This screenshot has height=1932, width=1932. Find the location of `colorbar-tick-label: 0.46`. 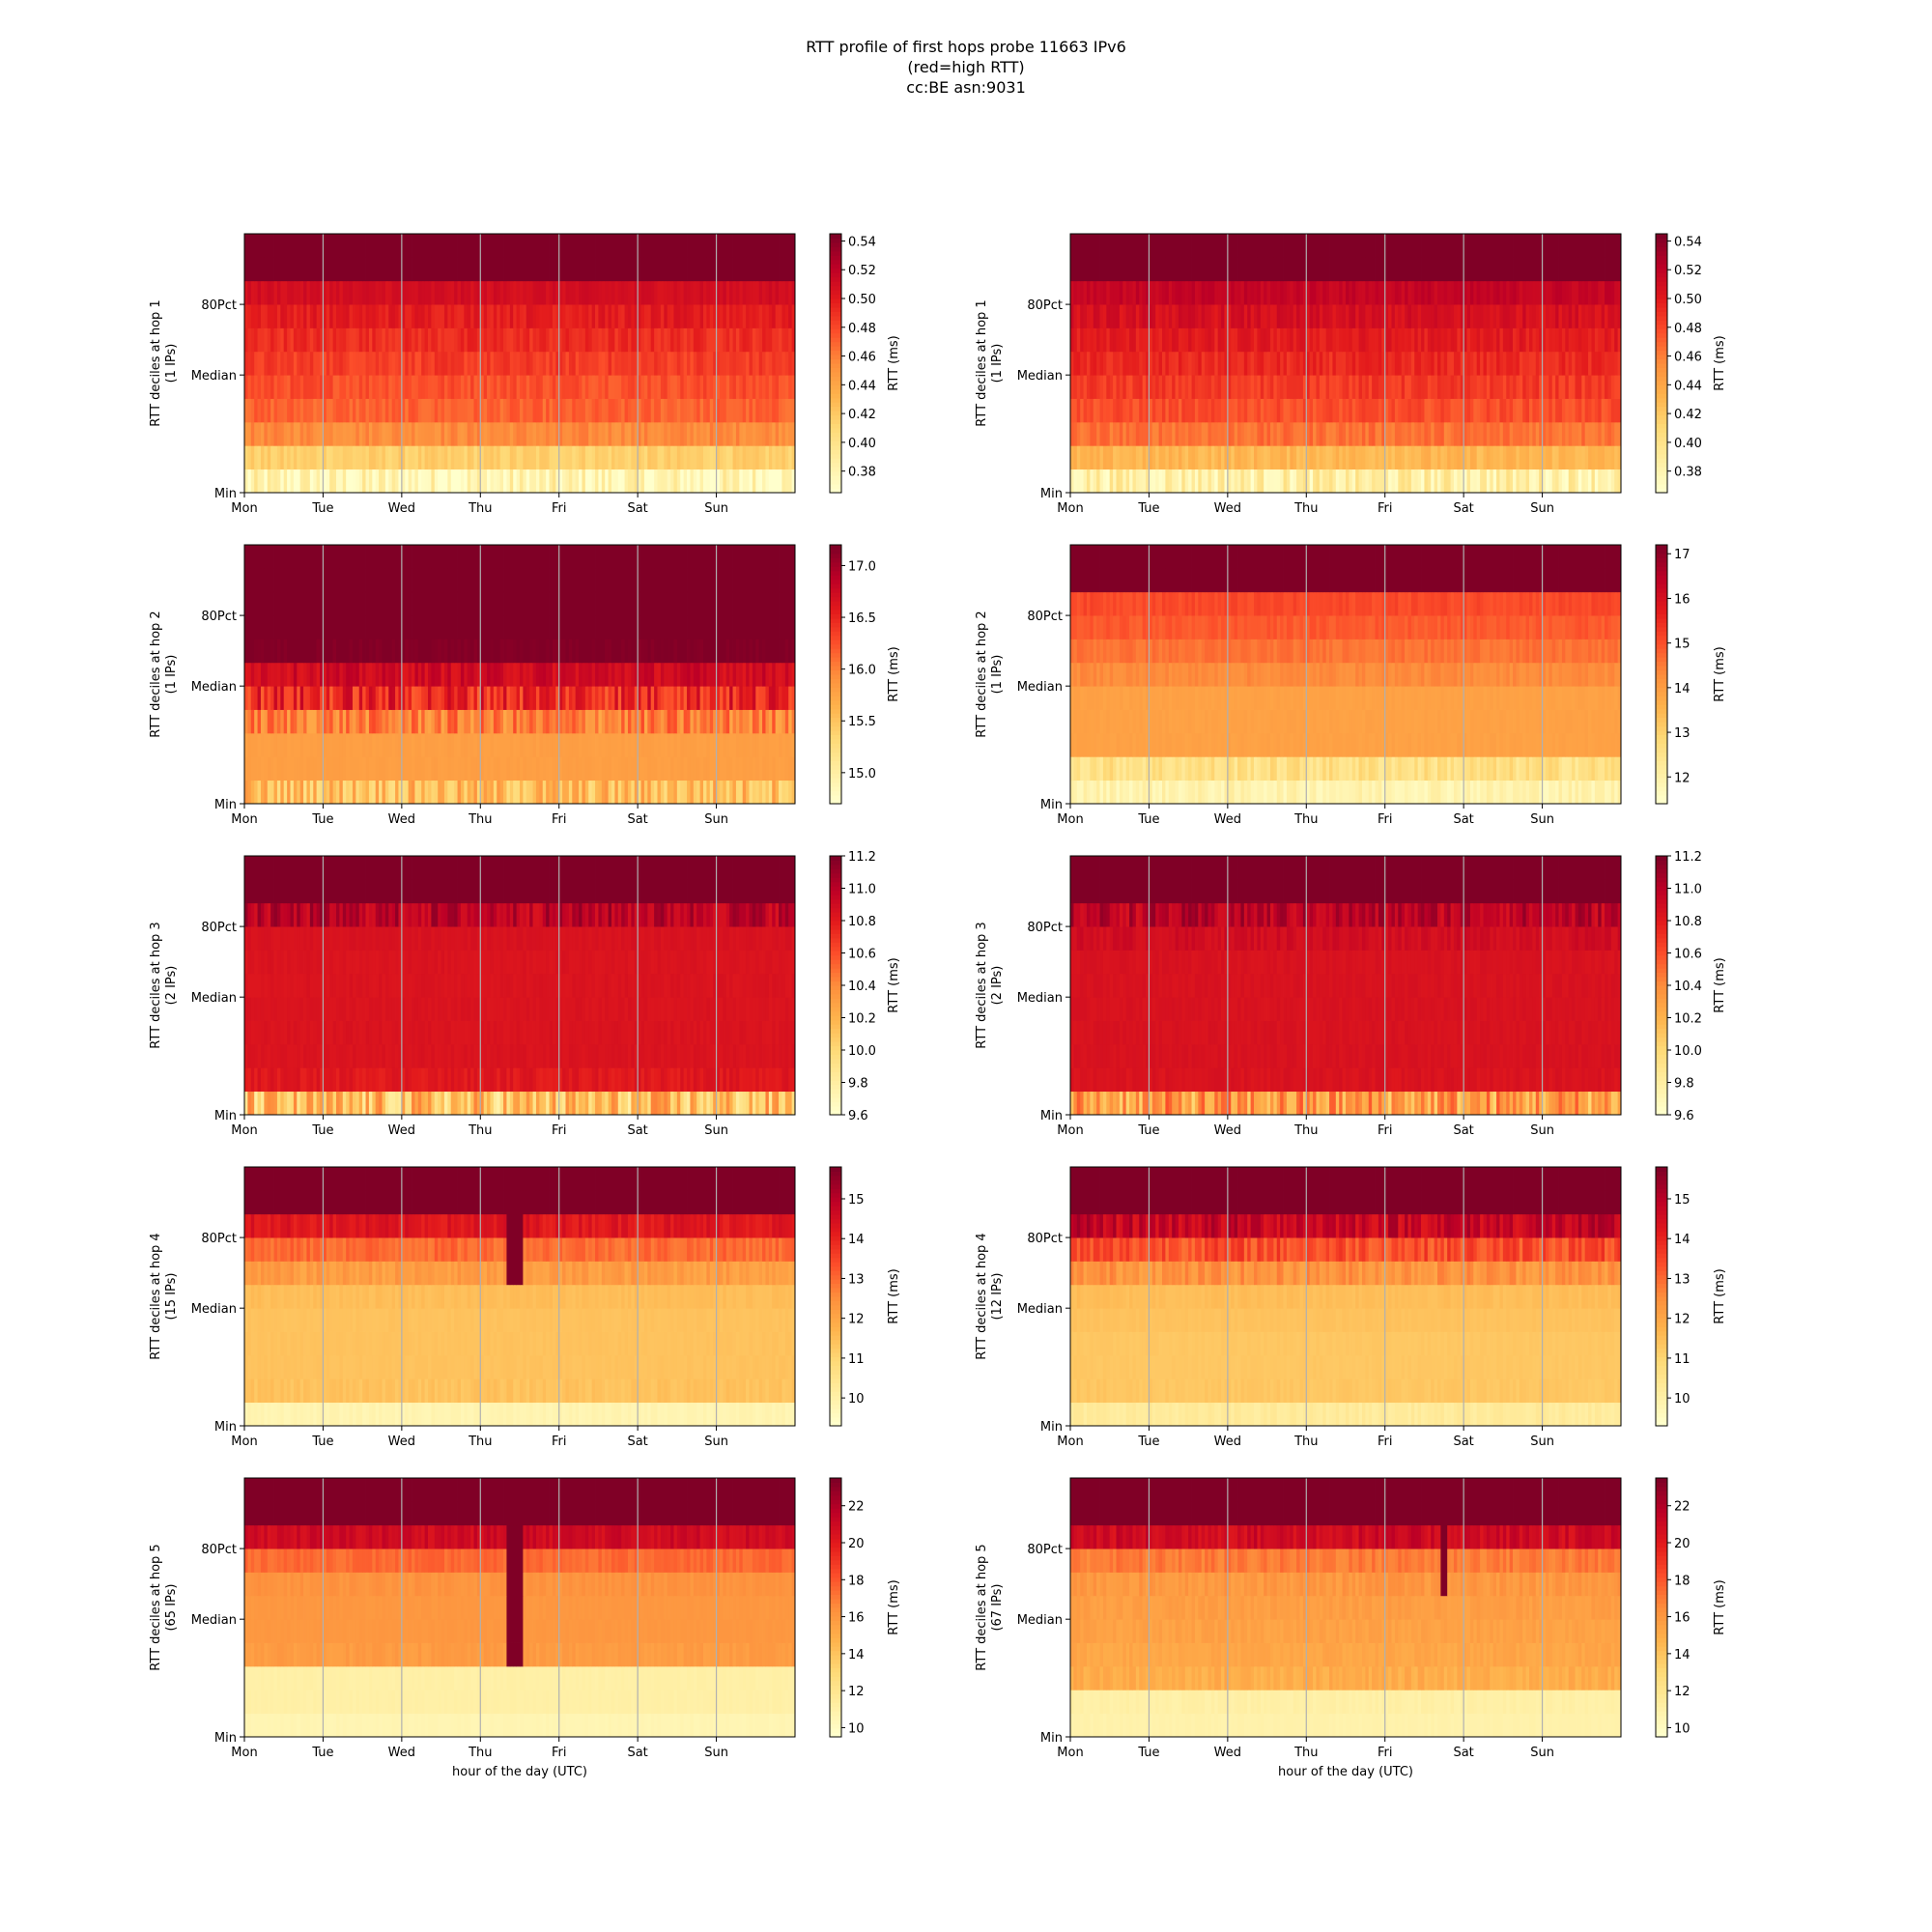

colorbar-tick-label: 0.46 is located at coordinates (1688, 358).